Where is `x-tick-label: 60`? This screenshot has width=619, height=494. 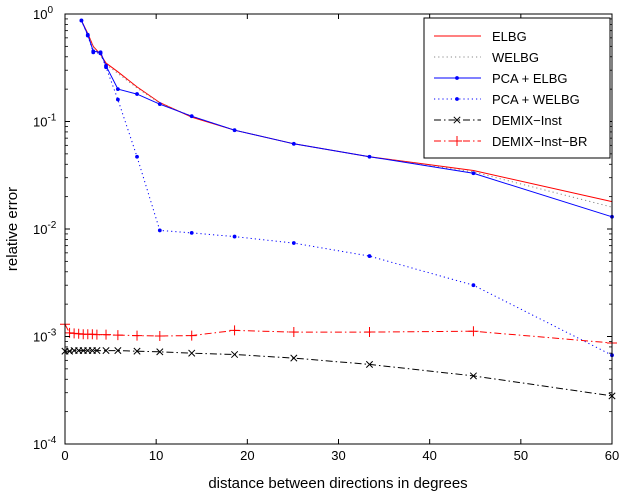
x-tick-label: 60 is located at coordinates (612, 455).